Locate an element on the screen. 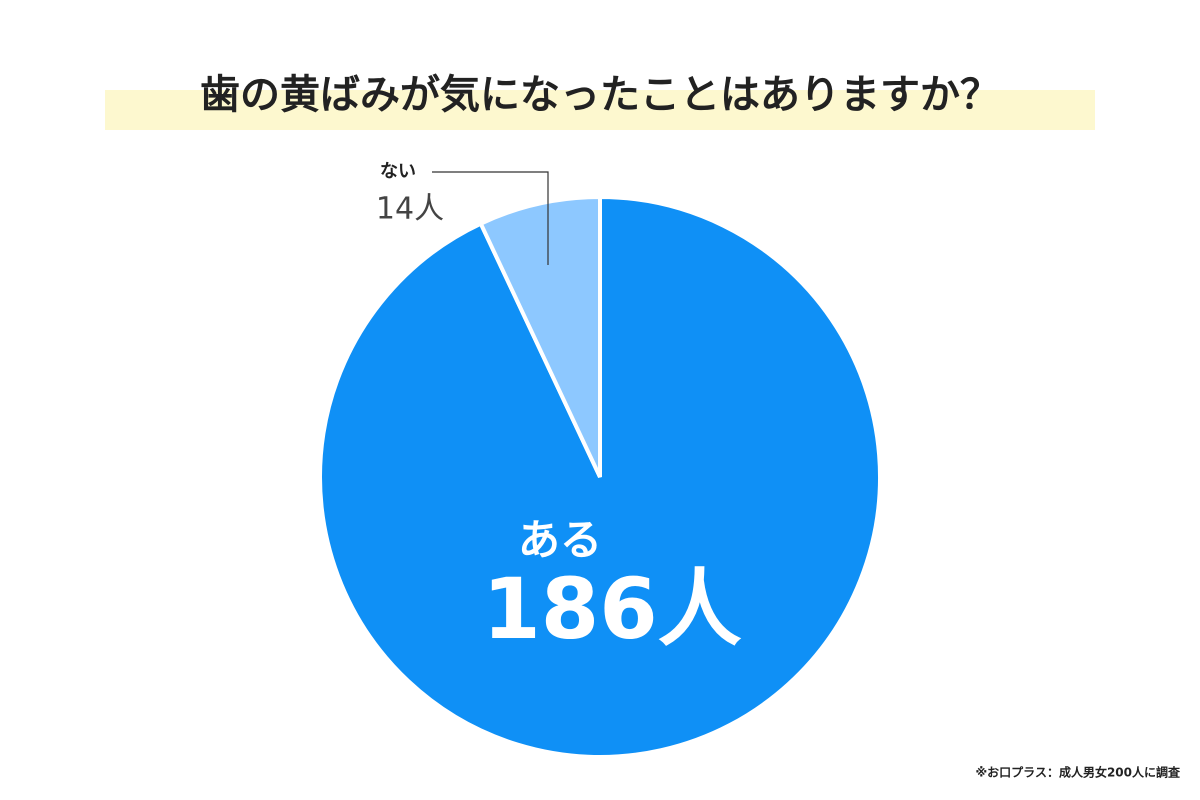  value-label: 186人 is located at coordinates (611, 609).